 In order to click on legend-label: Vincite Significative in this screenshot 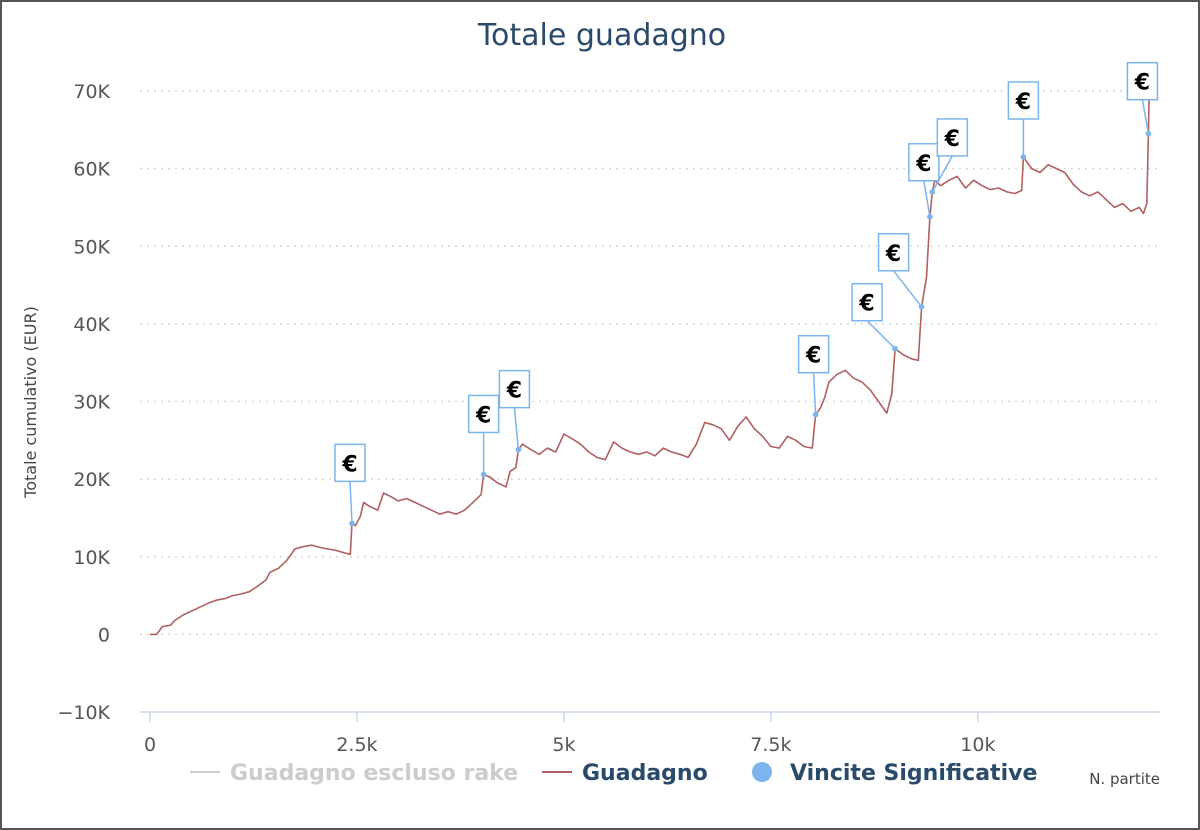, I will do `click(913, 773)`.